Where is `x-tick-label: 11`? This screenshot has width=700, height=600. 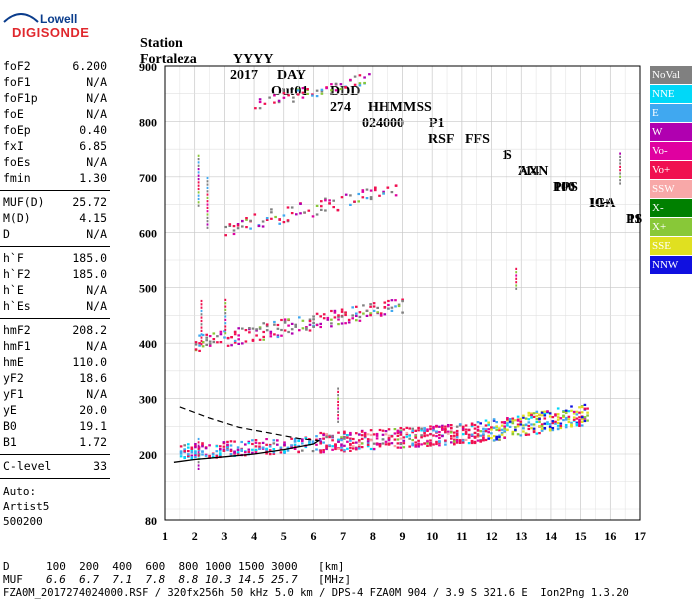
x-tick-label: 11 is located at coordinates (461, 536).